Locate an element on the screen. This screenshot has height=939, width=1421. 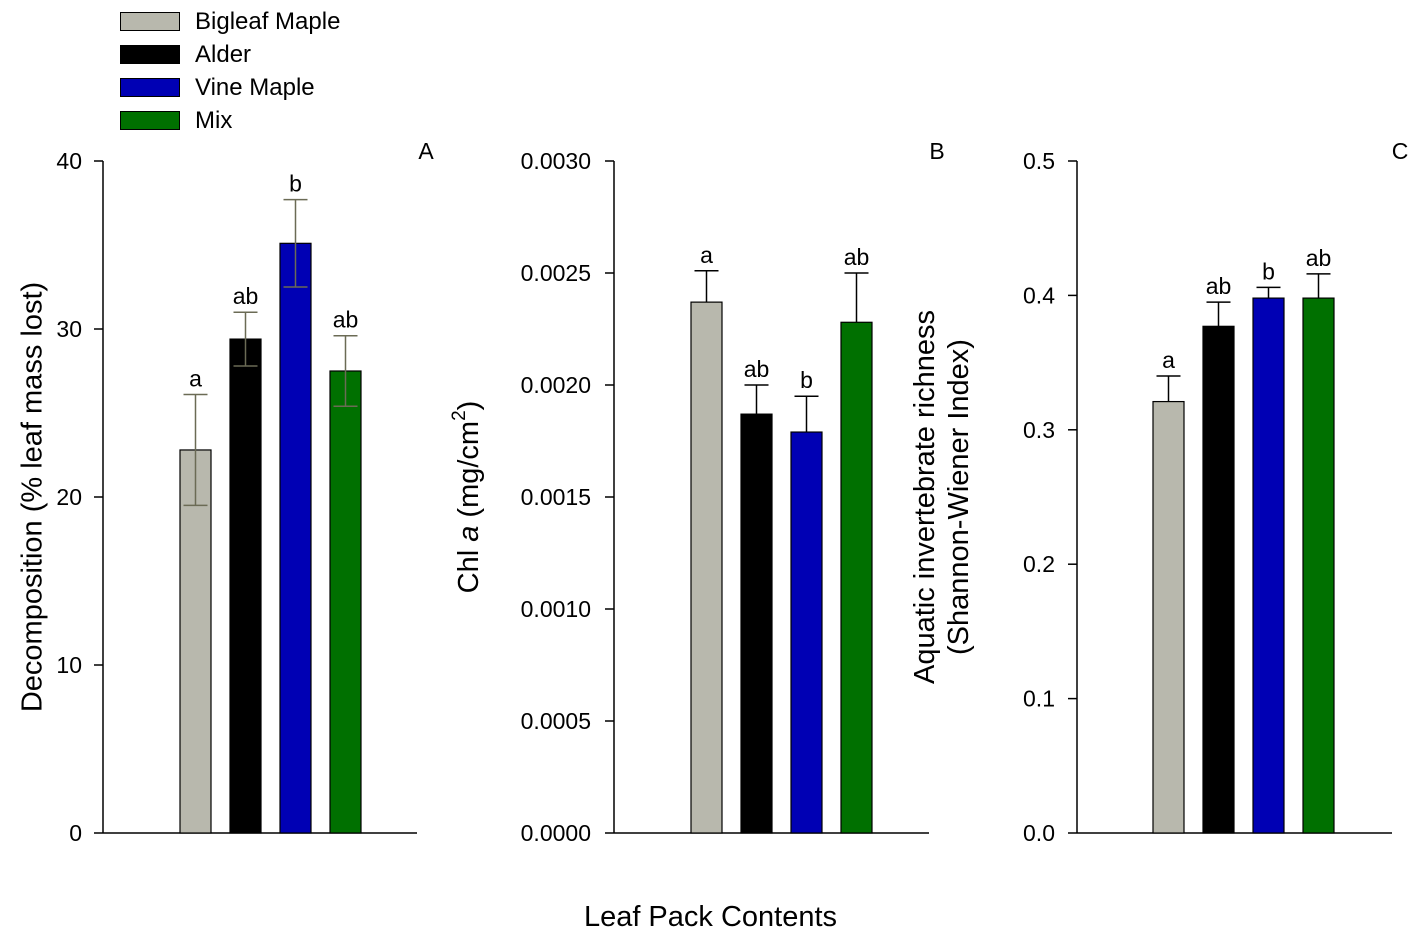
panel-c-bar-alder is located at coordinates (1218, 579).